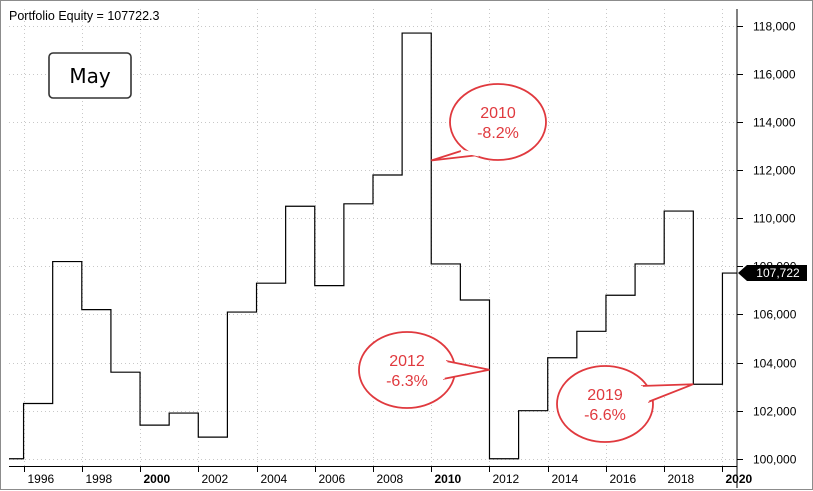 Image resolution: width=813 pixels, height=491 pixels. What do you see at coordinates (739, 479) in the screenshot?
I see `x-tick-label: 2020` at bounding box center [739, 479].